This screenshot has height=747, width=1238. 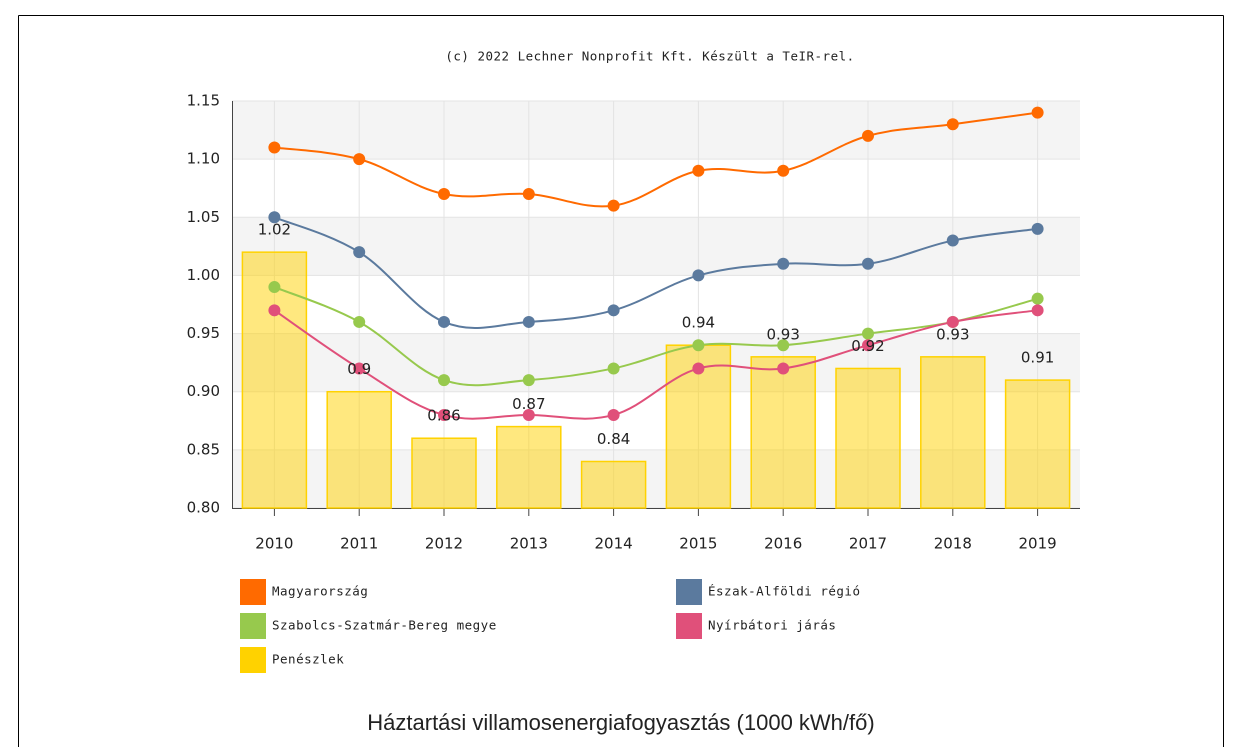 I want to click on y-tick-label: 0.95, so click(x=203, y=333).